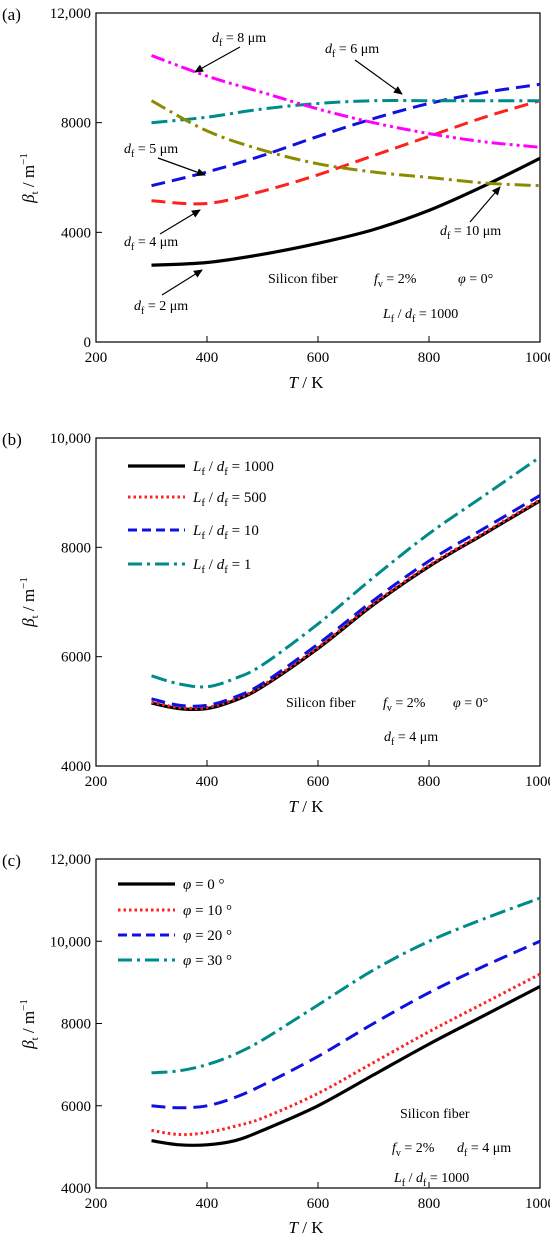 The image size is (550, 1241). Describe the element at coordinates (239, 40) in the screenshot. I see `label-df-8um: df = 8 μm` at that location.